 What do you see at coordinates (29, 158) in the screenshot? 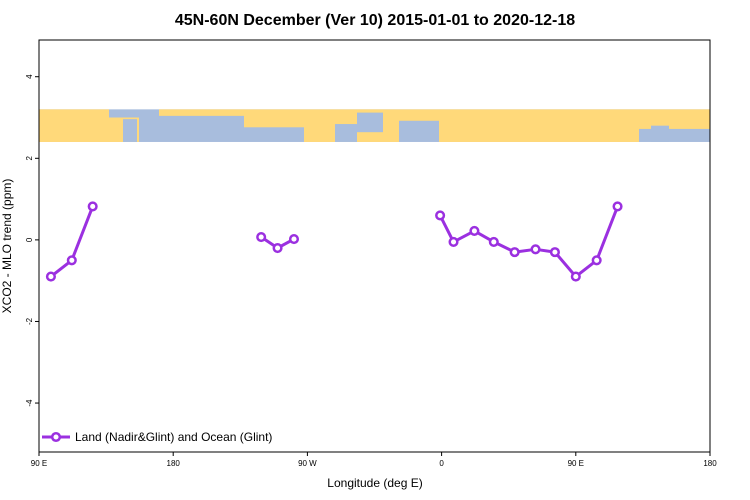
I see `y-tick-label: 2` at bounding box center [29, 158].